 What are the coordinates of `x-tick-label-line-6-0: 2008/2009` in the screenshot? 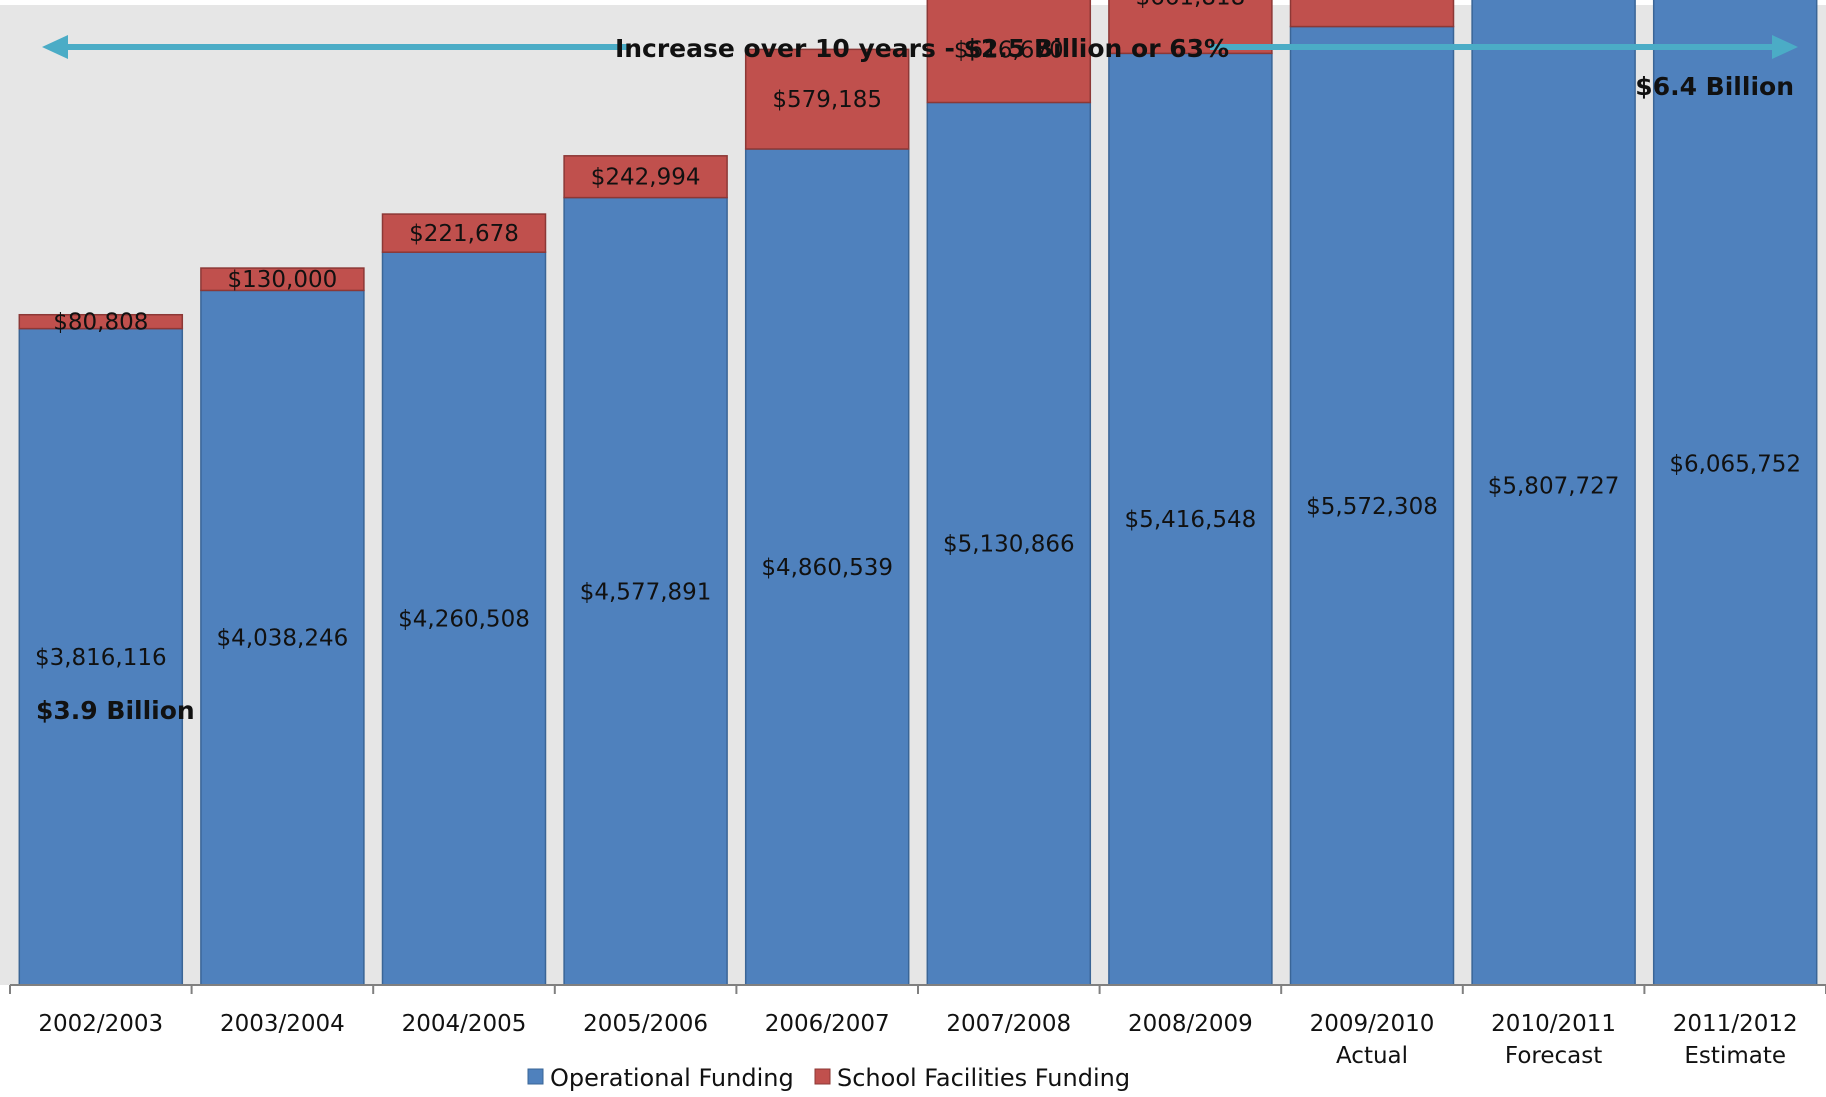 It's located at (1190, 1024).